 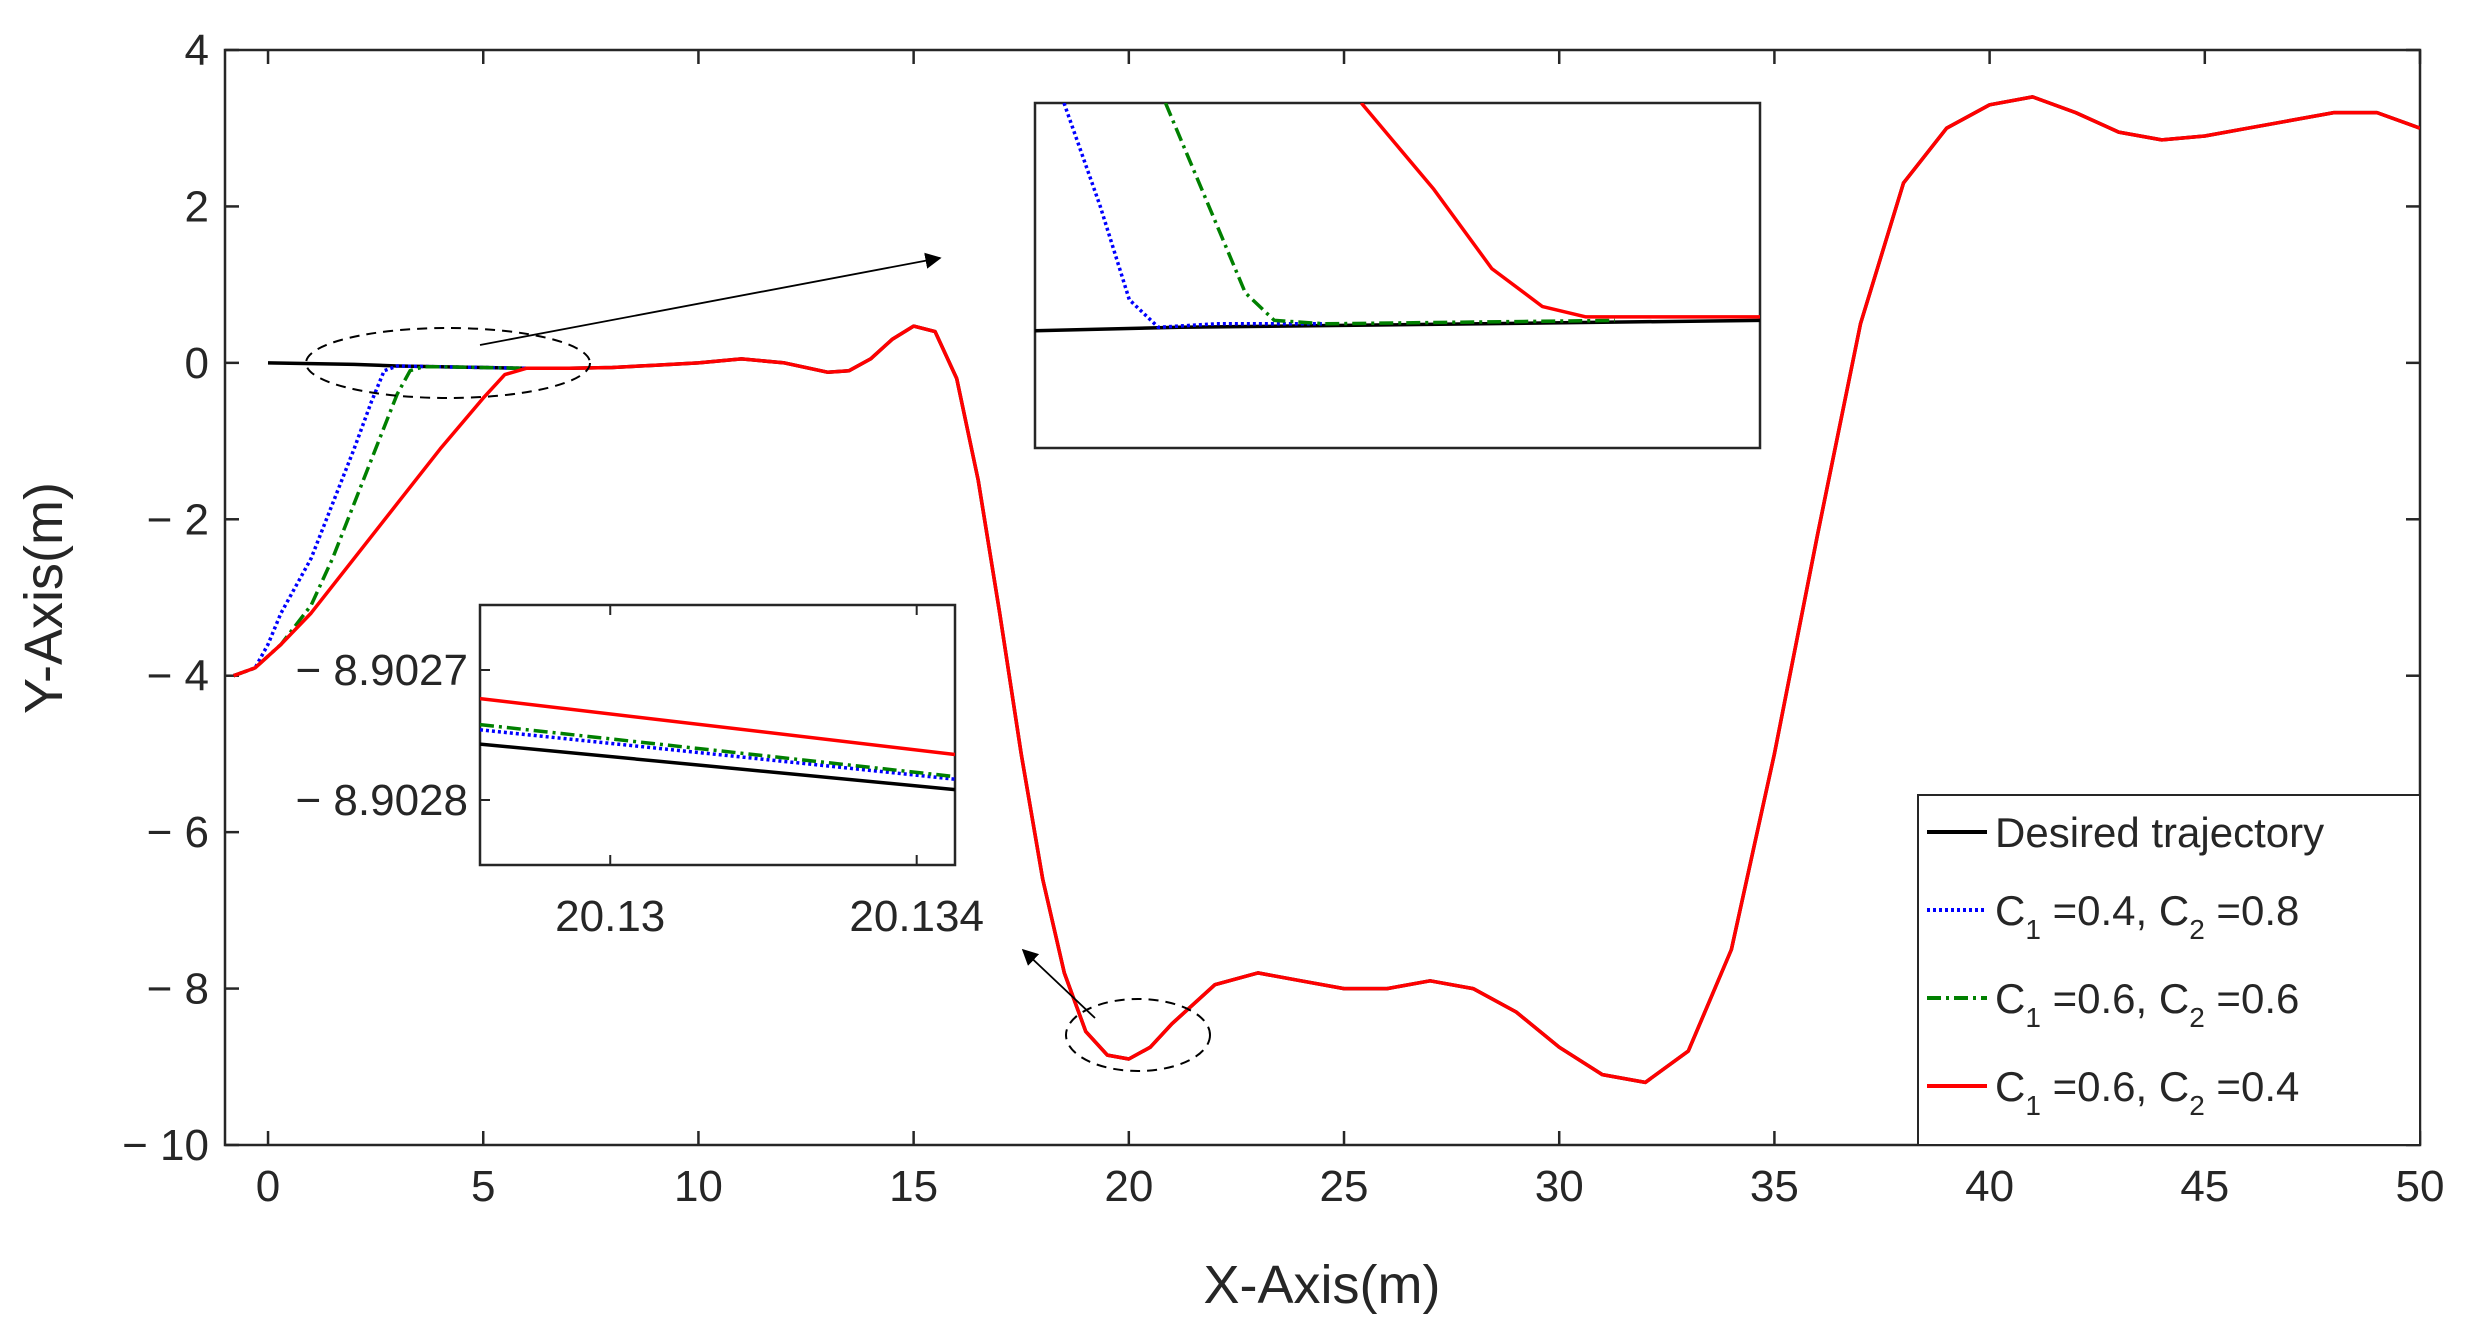 I want to click on x-tick-label: 35, so click(x=1774, y=1186).